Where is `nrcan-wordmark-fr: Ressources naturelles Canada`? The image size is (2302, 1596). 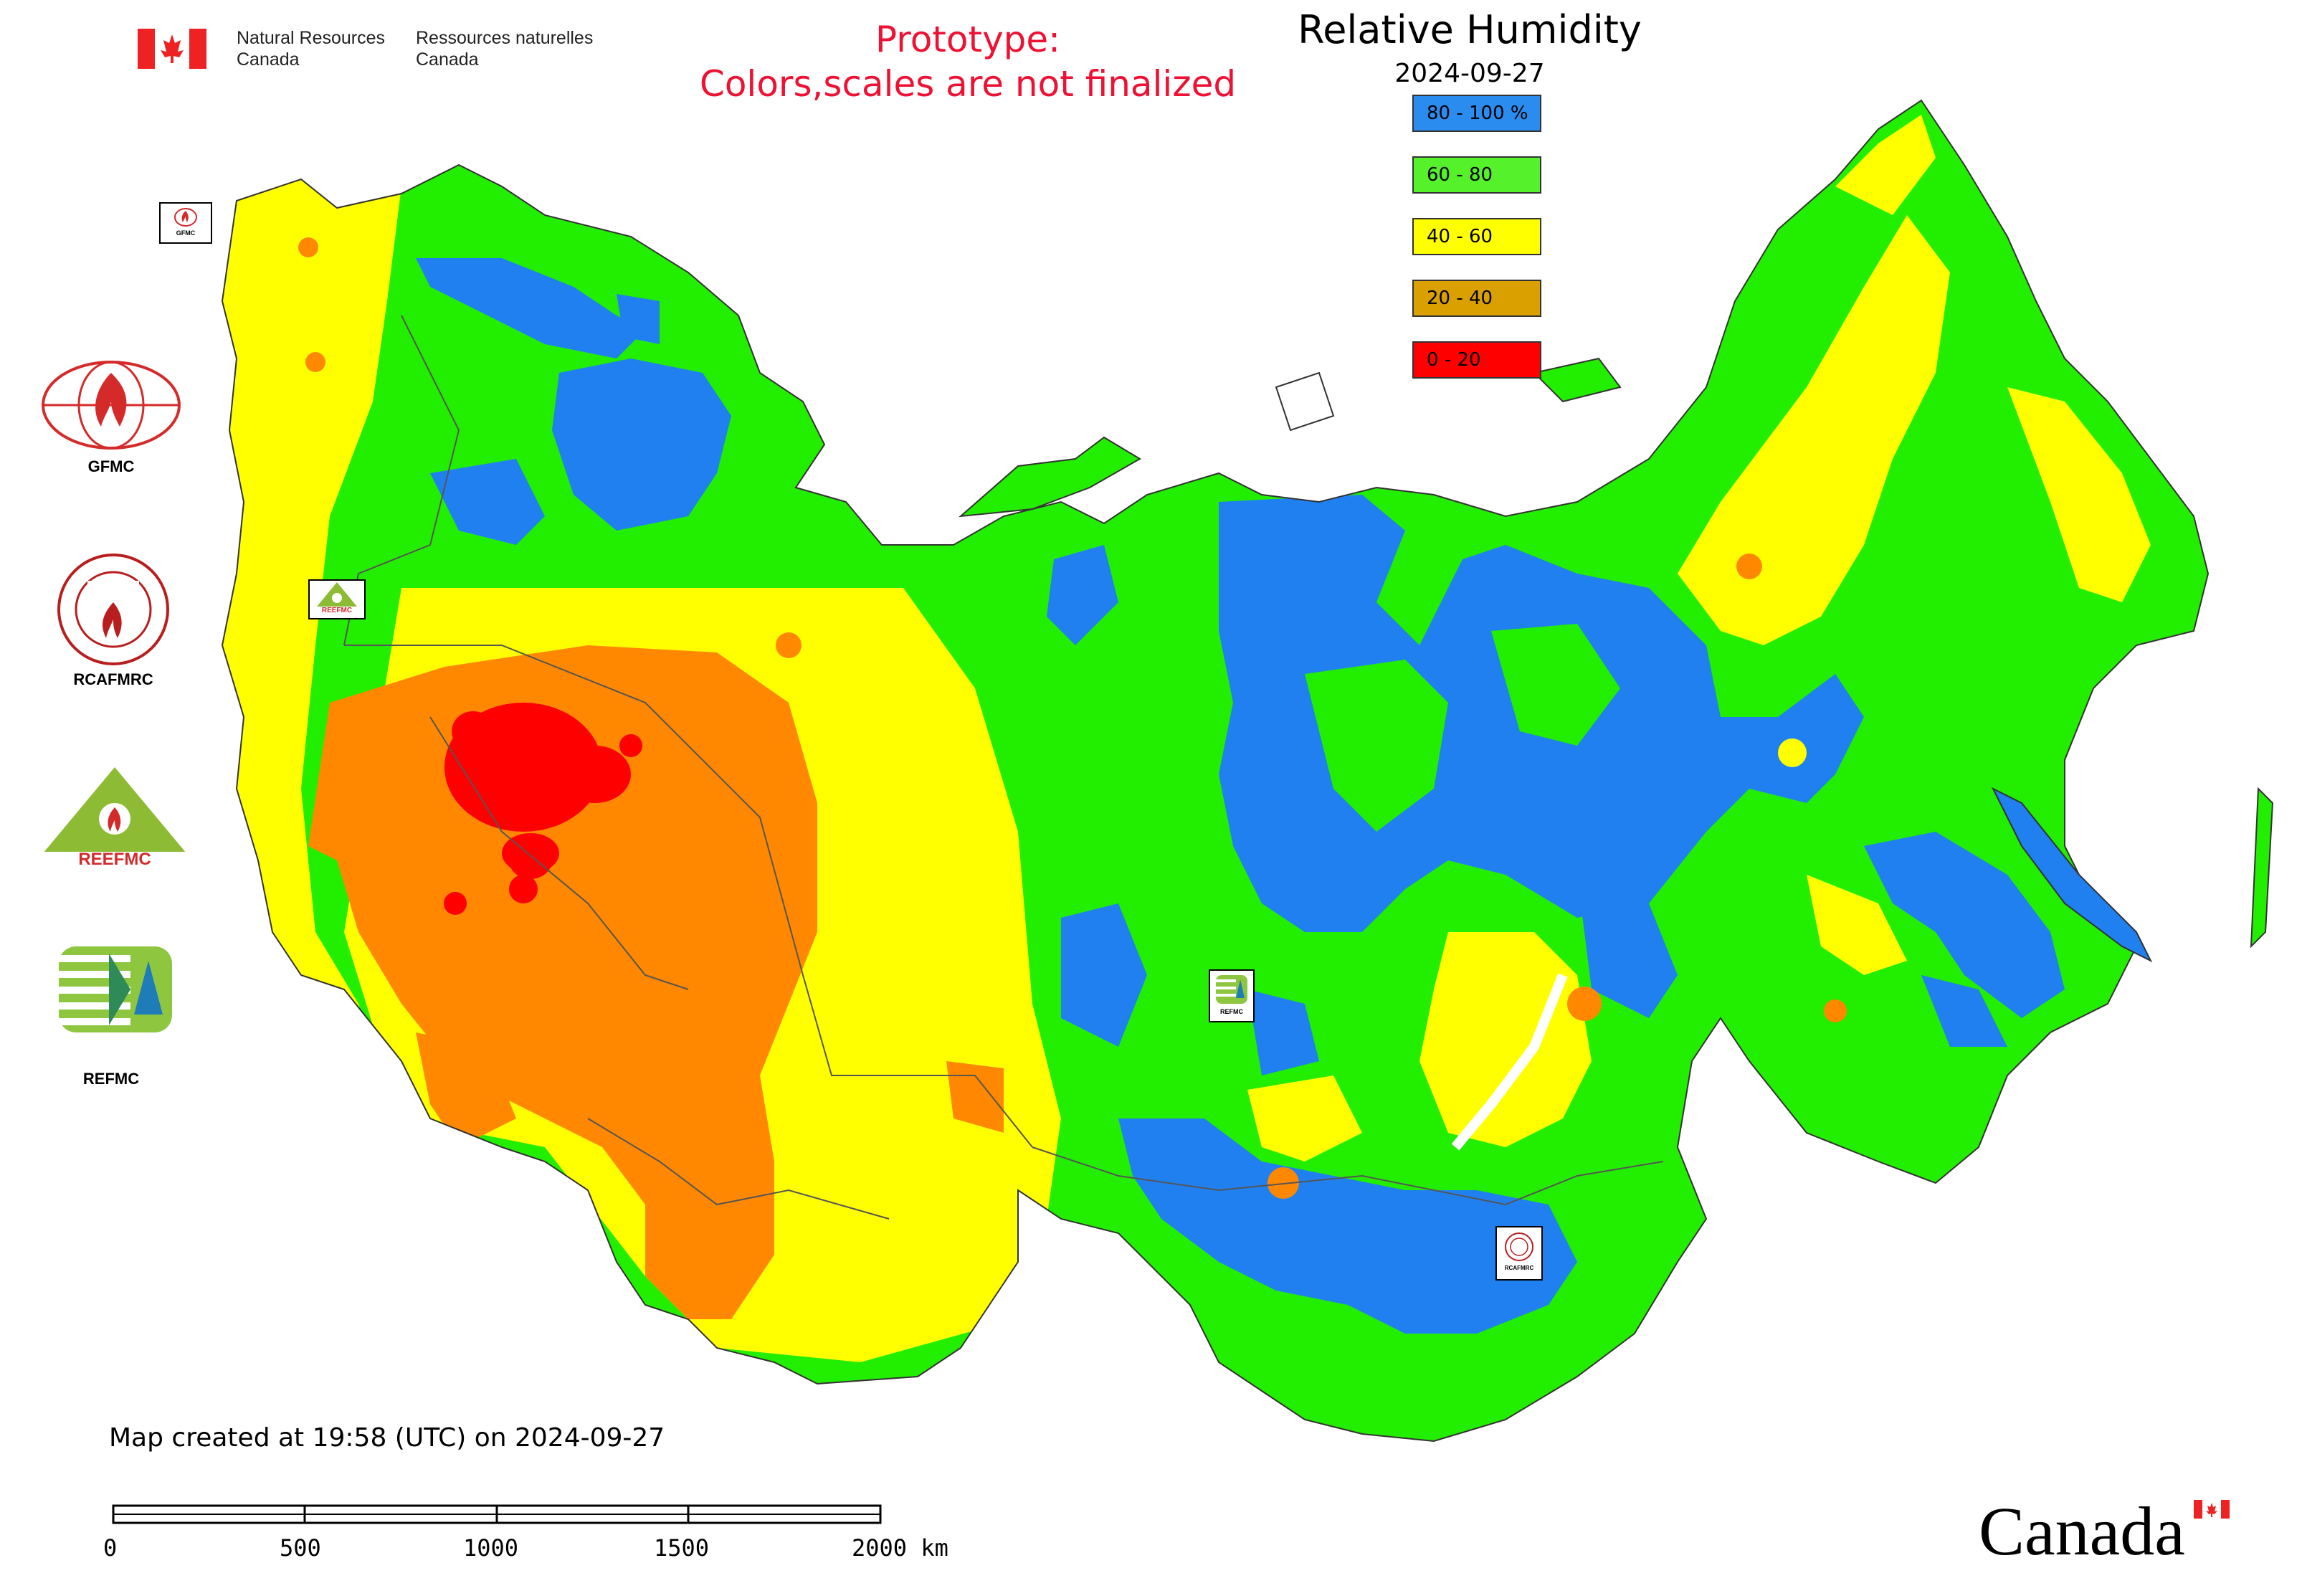 nrcan-wordmark-fr: Ressources naturelles Canada is located at coordinates (504, 48).